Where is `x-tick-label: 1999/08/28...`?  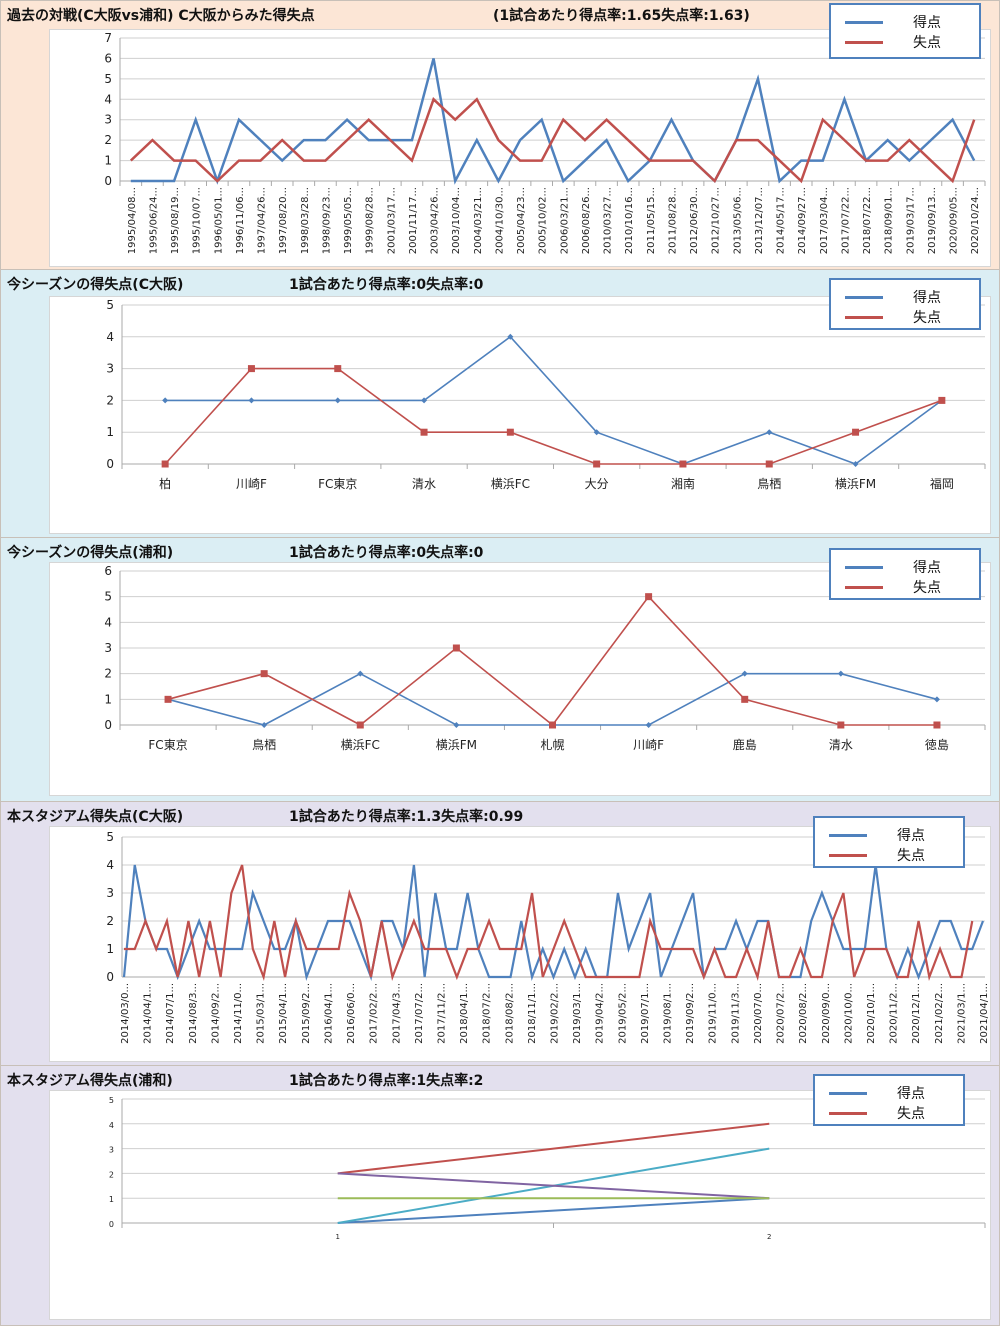
x-tick-label: 1999/08/28... is located at coordinates (370, 220).